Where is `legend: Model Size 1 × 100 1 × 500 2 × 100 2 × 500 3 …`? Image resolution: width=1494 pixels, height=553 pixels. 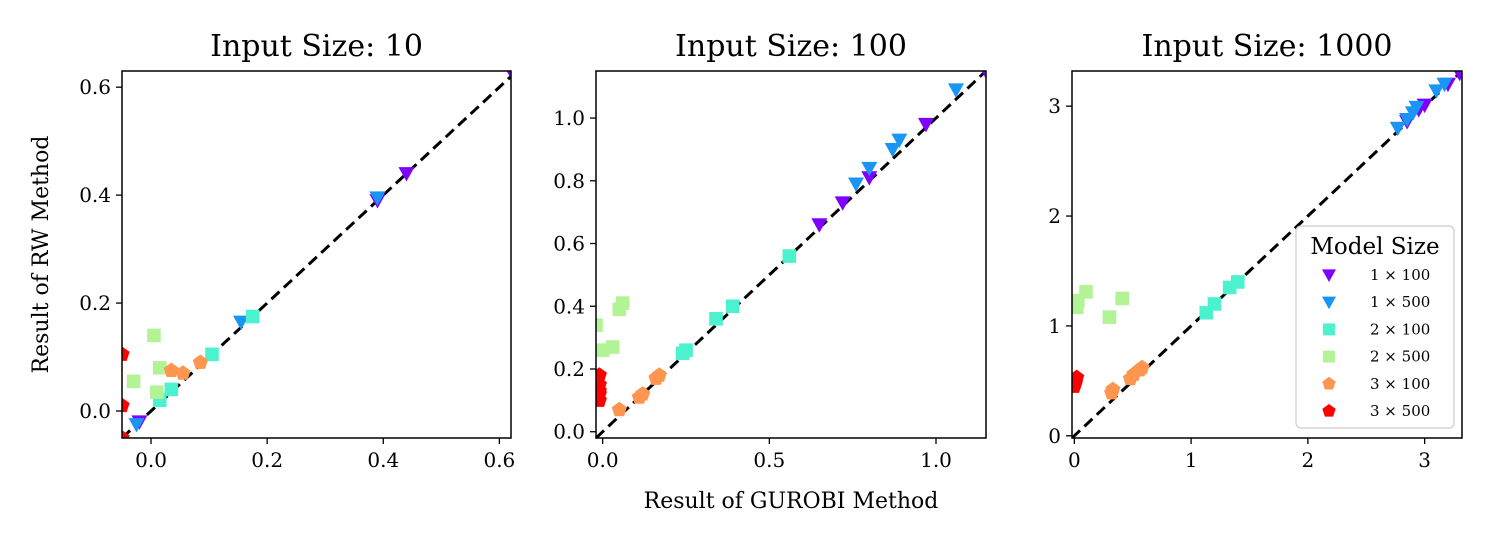
legend: Model Size 1 × 100 1 × 500 2 × 100 2 × 500 3 … is located at coordinates (1375, 327).